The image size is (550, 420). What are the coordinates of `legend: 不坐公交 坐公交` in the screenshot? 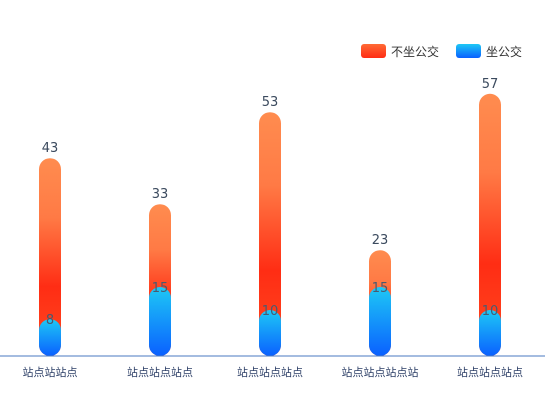 It's located at (441, 51).